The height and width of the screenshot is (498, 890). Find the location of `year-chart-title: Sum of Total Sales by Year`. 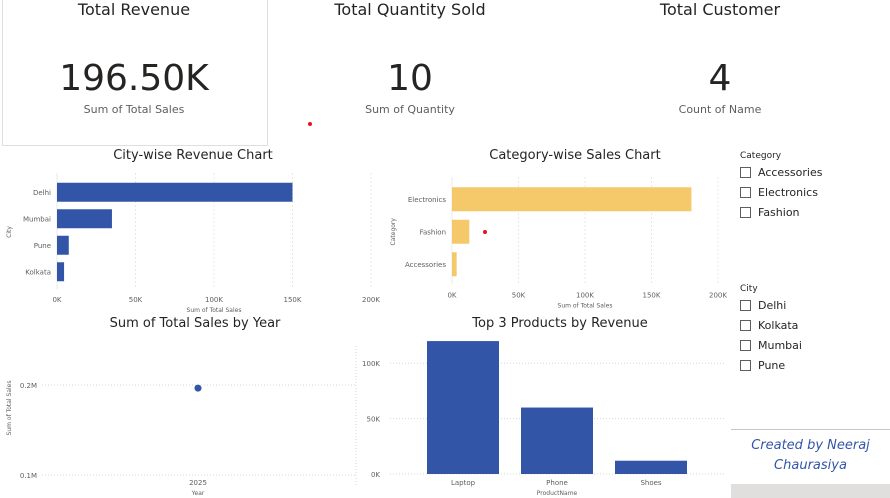

year-chart-title: Sum of Total Sales by Year is located at coordinates (195, 323).